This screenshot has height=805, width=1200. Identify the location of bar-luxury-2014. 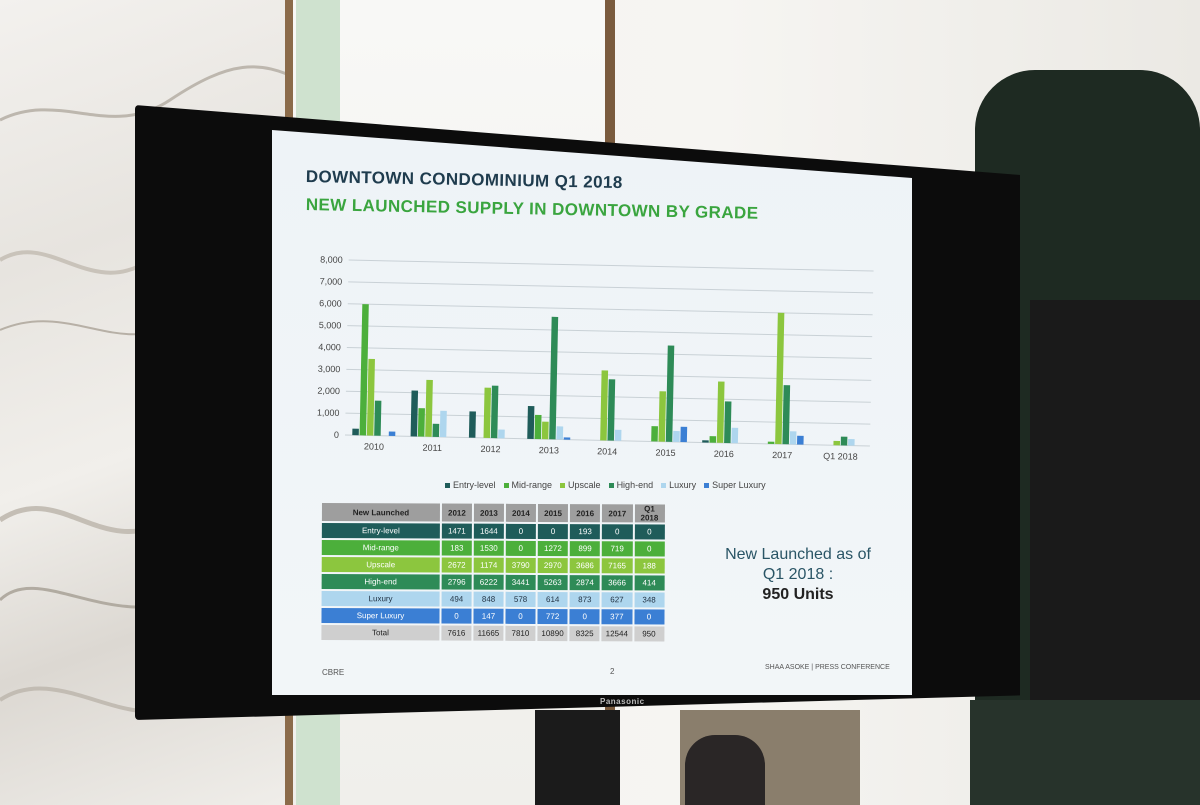
(618, 435).